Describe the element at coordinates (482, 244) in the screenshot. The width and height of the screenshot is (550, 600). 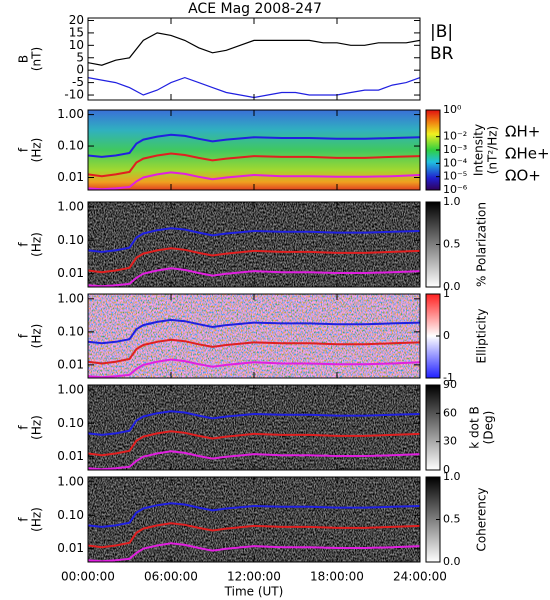
I see `colorbar-label: % Polarization` at that location.